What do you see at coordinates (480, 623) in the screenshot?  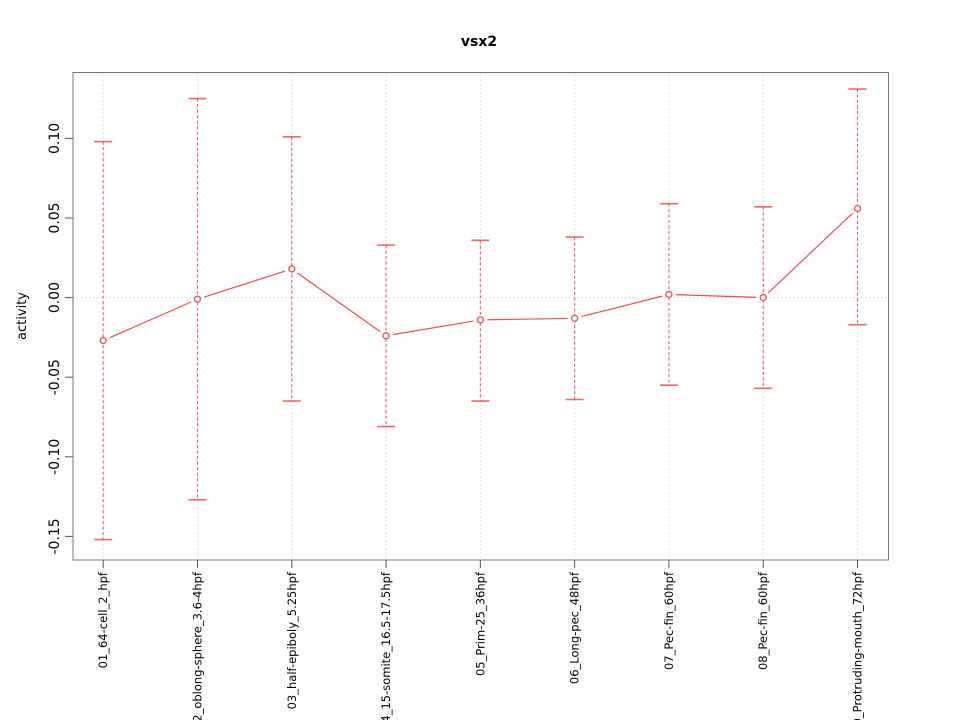 I see `x-tick-label: 05_Prim-25_36hpf` at bounding box center [480, 623].